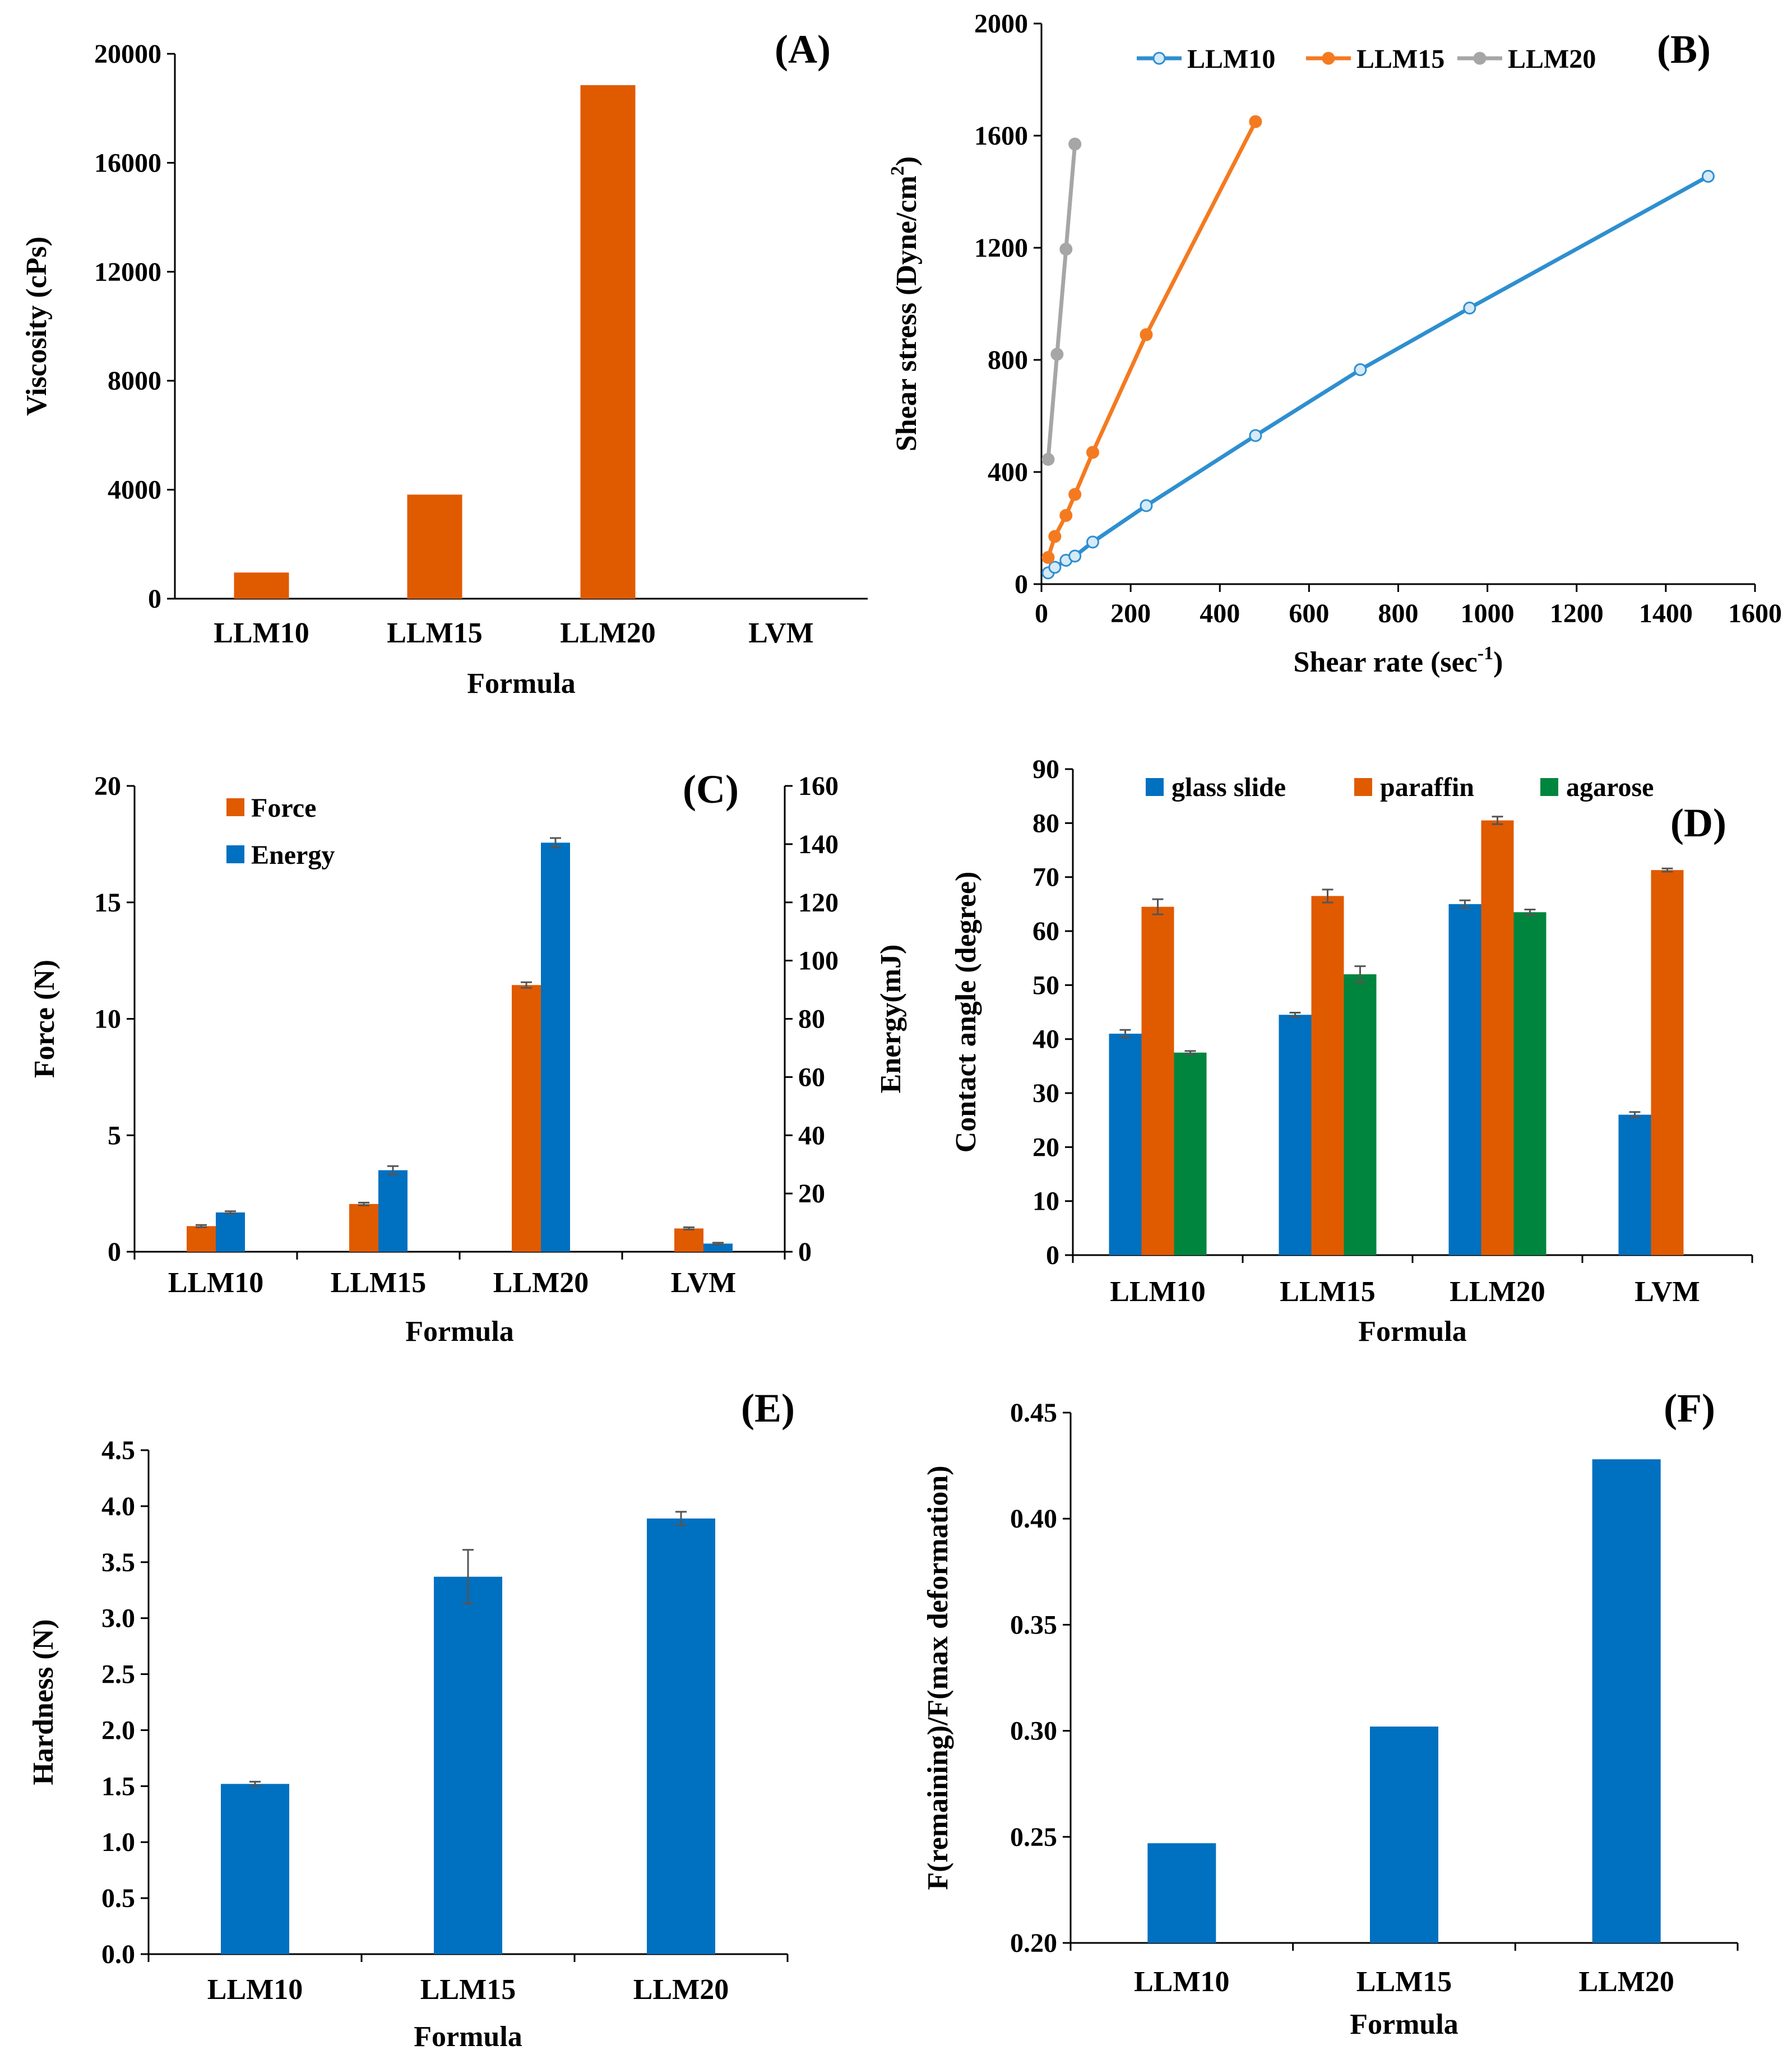 The width and height of the screenshot is (1792, 2064). Describe the element at coordinates (1552, 59) in the screenshot. I see `chart-b-legend-label: LLM20` at that location.